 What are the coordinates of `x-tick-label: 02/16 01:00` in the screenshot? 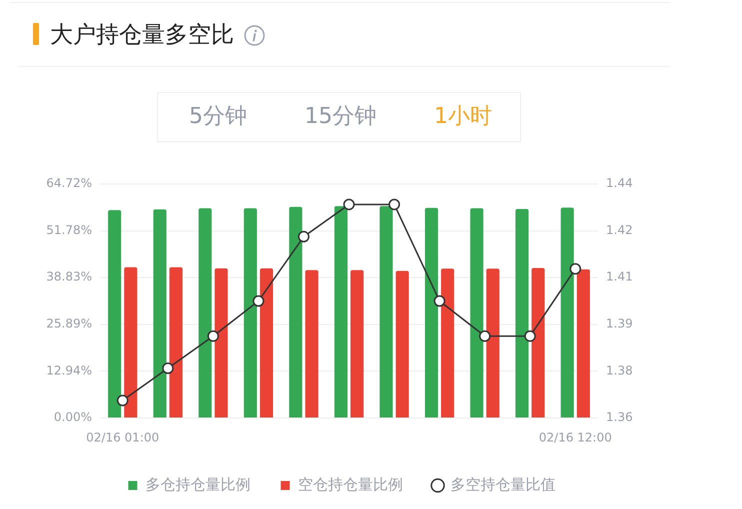 It's located at (123, 437).